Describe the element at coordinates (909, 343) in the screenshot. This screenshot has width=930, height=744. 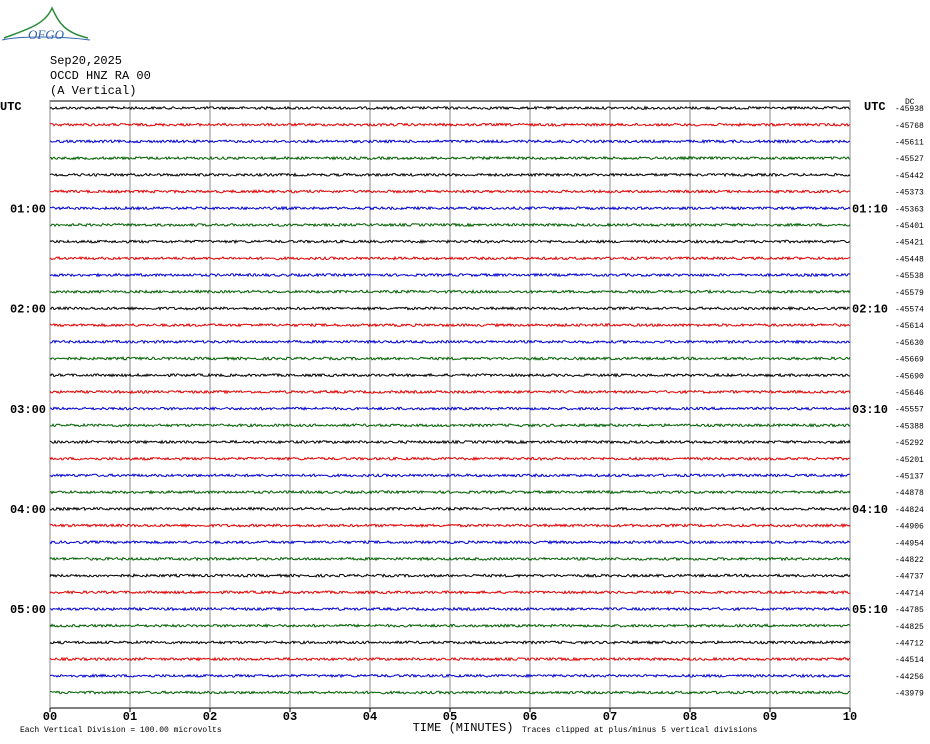
I see `offset-label: -45630` at that location.